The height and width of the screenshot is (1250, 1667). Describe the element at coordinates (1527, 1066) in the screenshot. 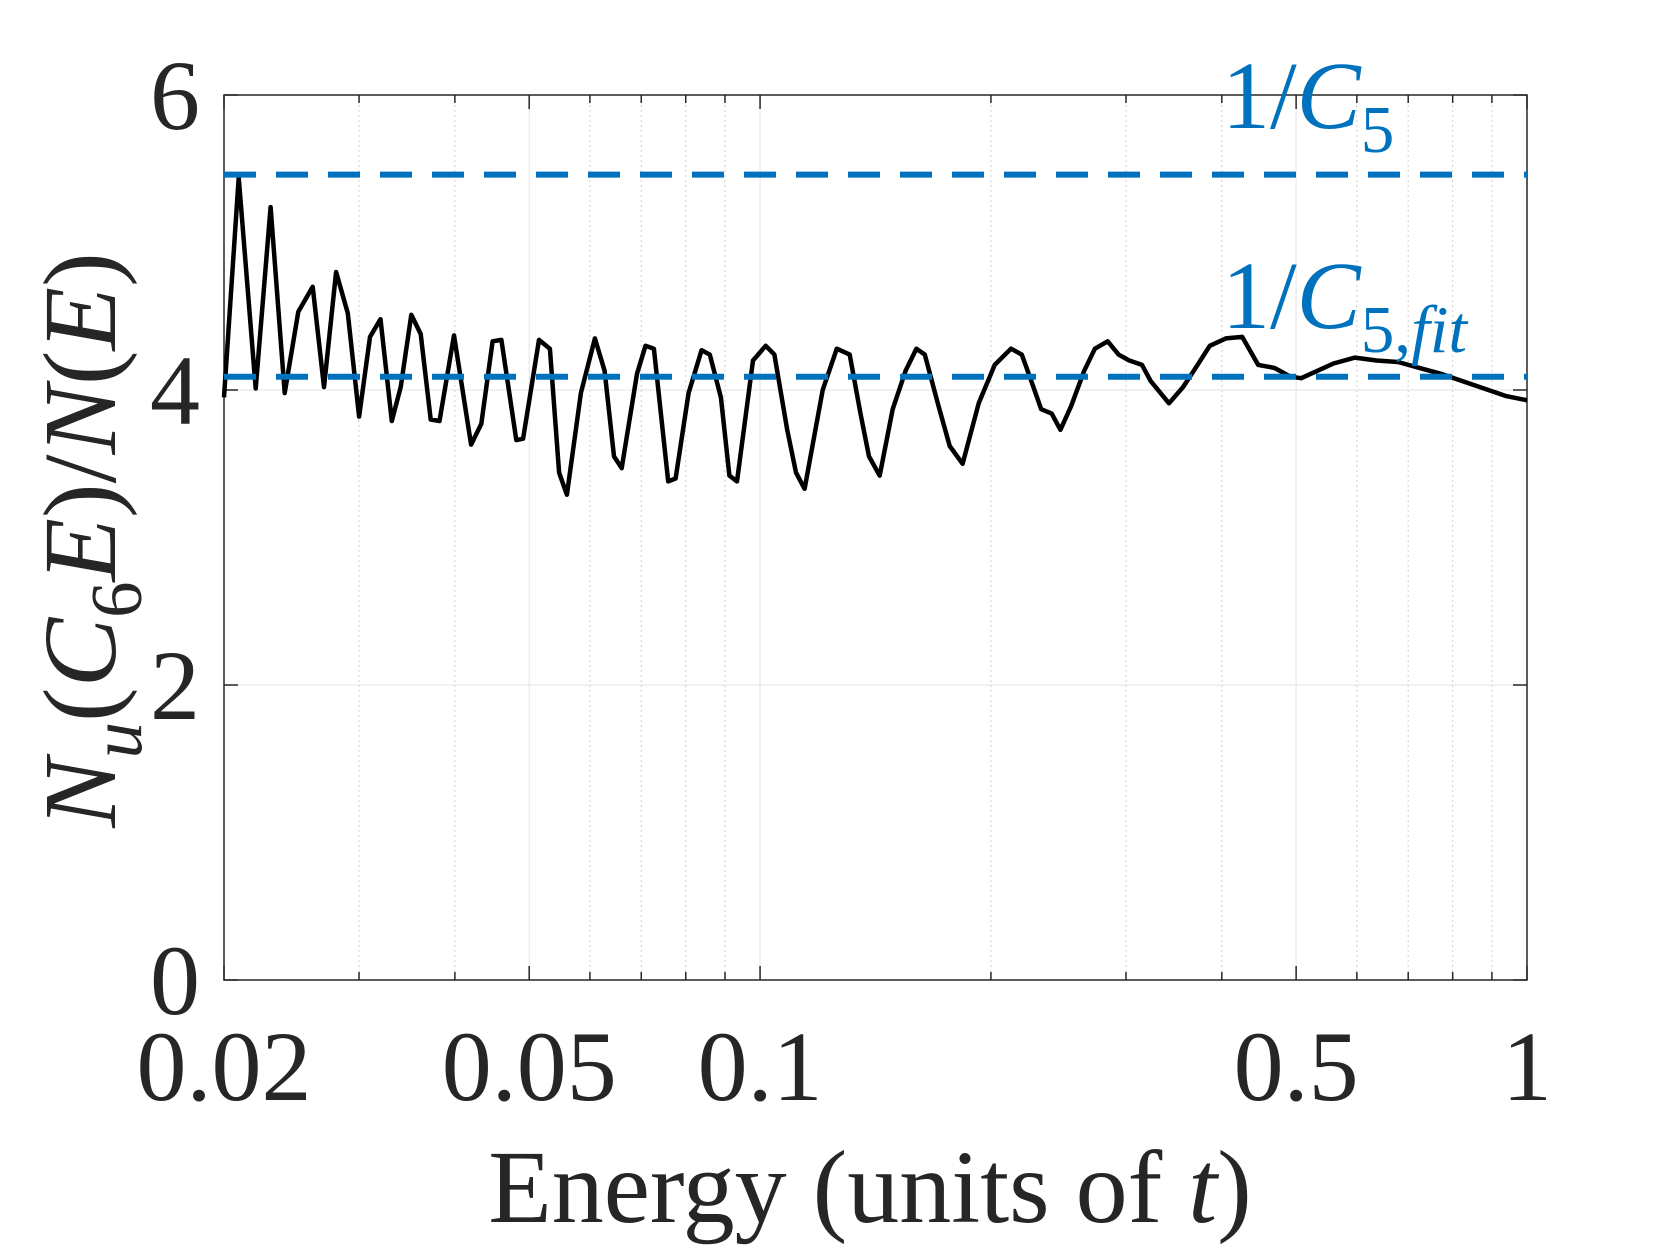

I see `x-tick-label: 1` at that location.